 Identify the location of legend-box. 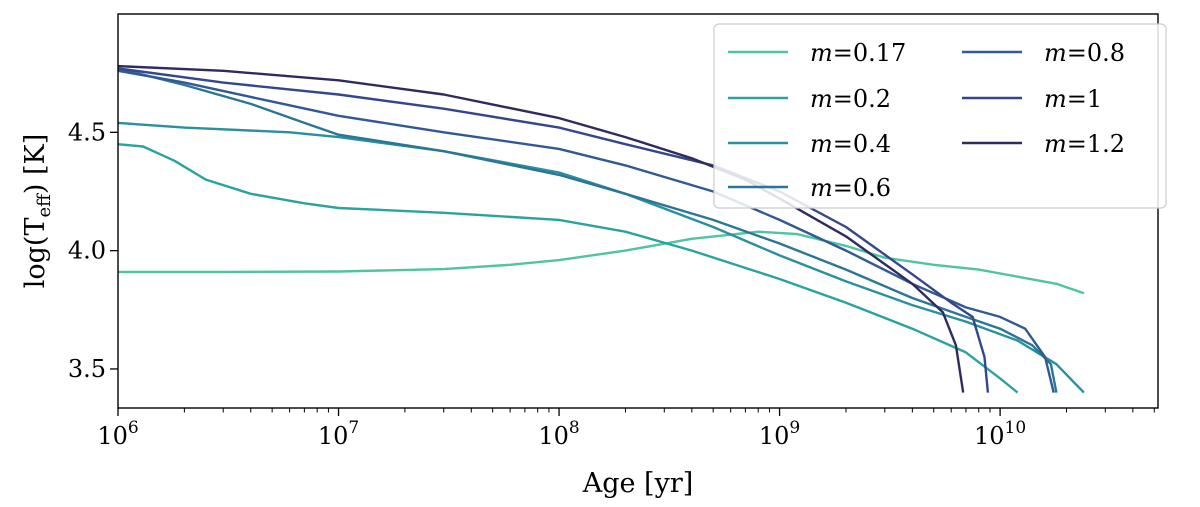
(940, 116).